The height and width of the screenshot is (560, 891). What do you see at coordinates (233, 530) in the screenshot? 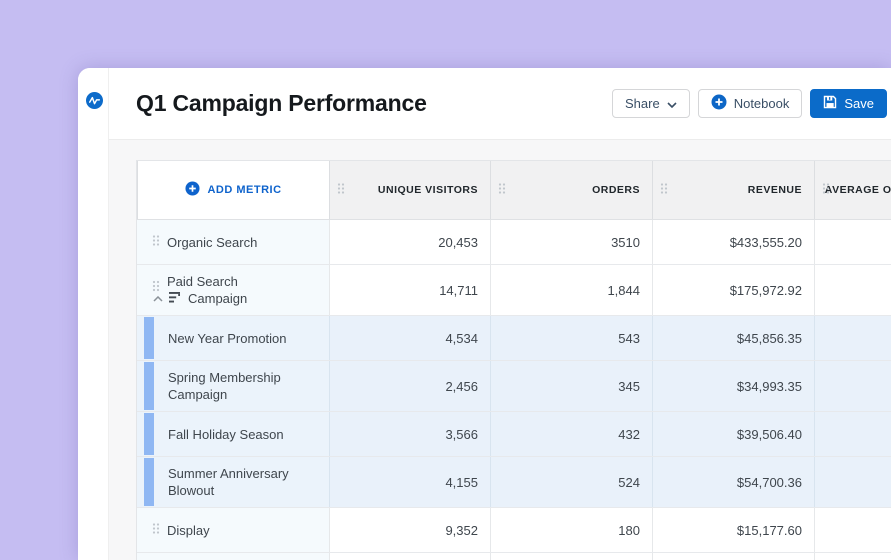
I see `row-label-cell: Display` at bounding box center [233, 530].